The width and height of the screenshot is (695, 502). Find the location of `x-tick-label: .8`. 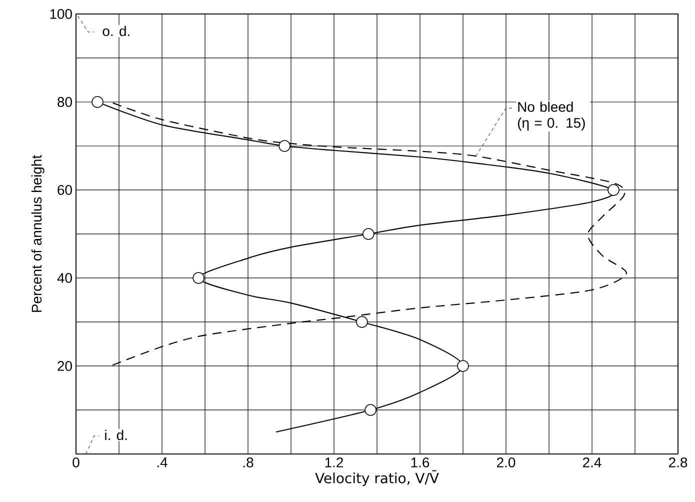

x-tick-label: .8 is located at coordinates (248, 462).